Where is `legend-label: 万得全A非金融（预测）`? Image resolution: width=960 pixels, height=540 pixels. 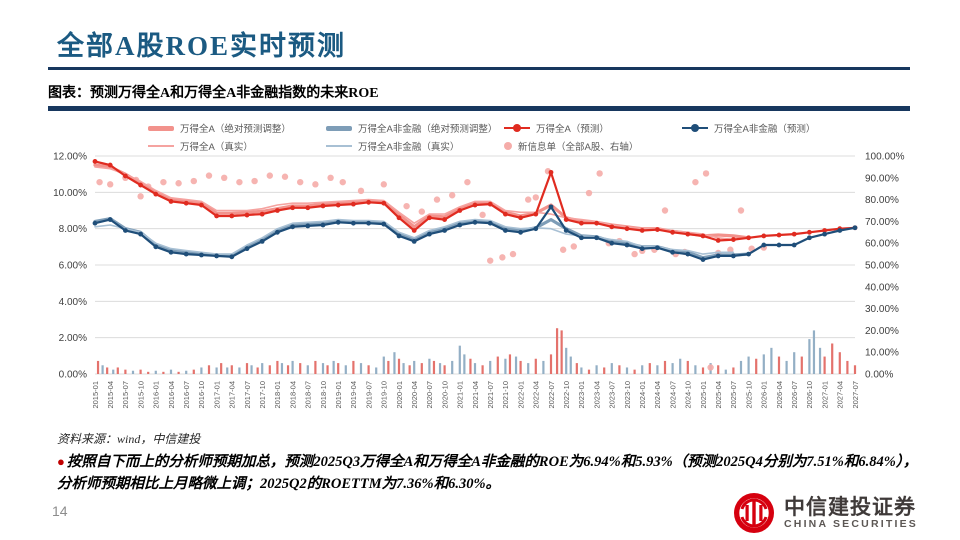 legend-label: 万得全A非金融（预测） is located at coordinates (765, 129).